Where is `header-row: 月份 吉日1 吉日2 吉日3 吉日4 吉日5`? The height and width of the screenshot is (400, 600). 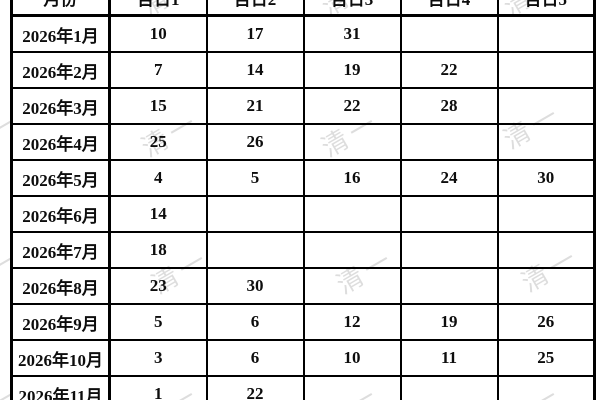
header-row: 月份 吉日1 吉日2 吉日3 吉日4 吉日5 is located at coordinates (303, 8).